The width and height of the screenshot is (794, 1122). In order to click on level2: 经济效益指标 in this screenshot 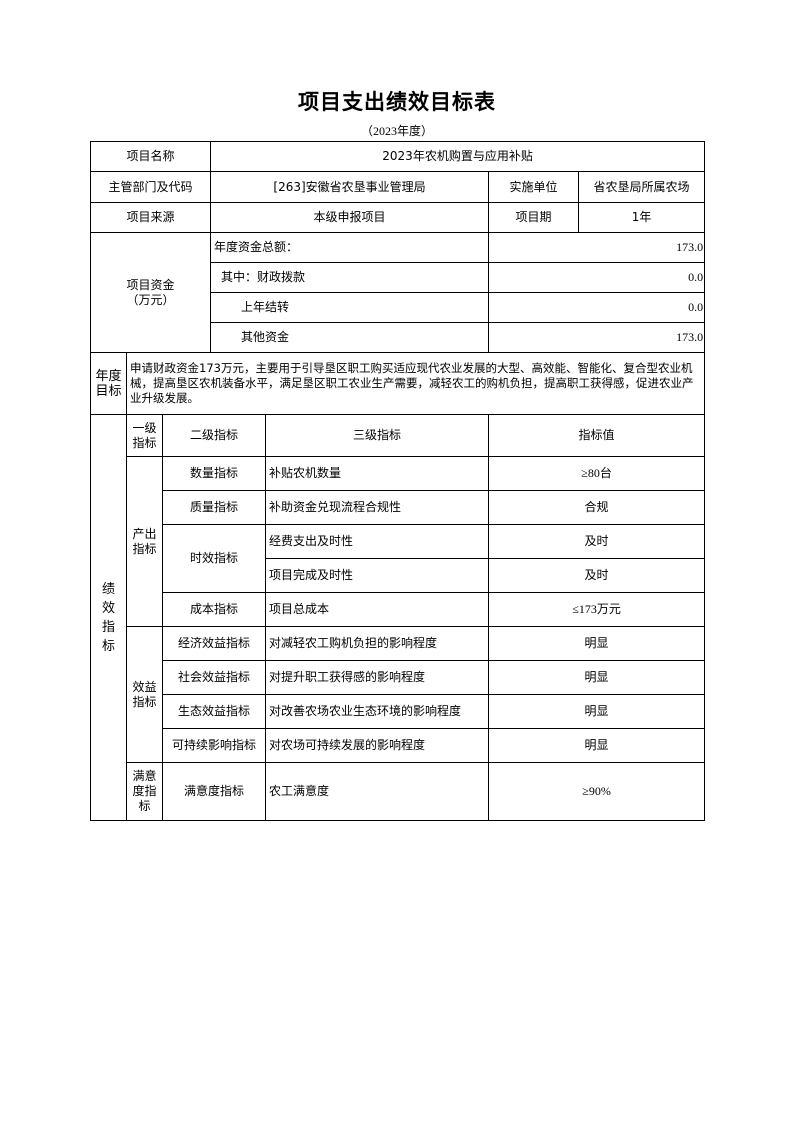, I will do `click(214, 643)`.